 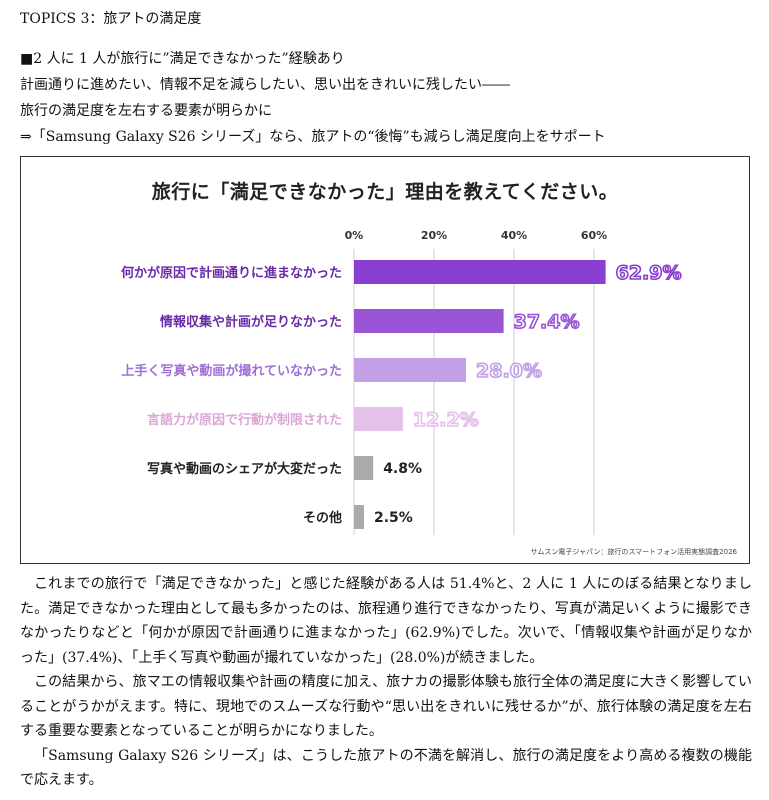 I want to click on topic-heading: TOPICS 3：旅アトの満足度, so click(x=111, y=19).